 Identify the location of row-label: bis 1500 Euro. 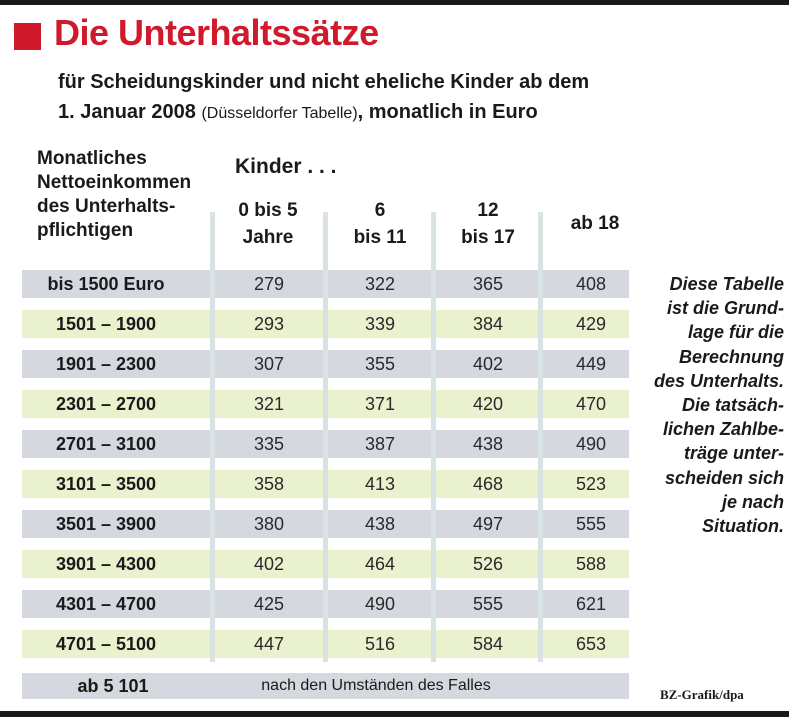
(105, 284).